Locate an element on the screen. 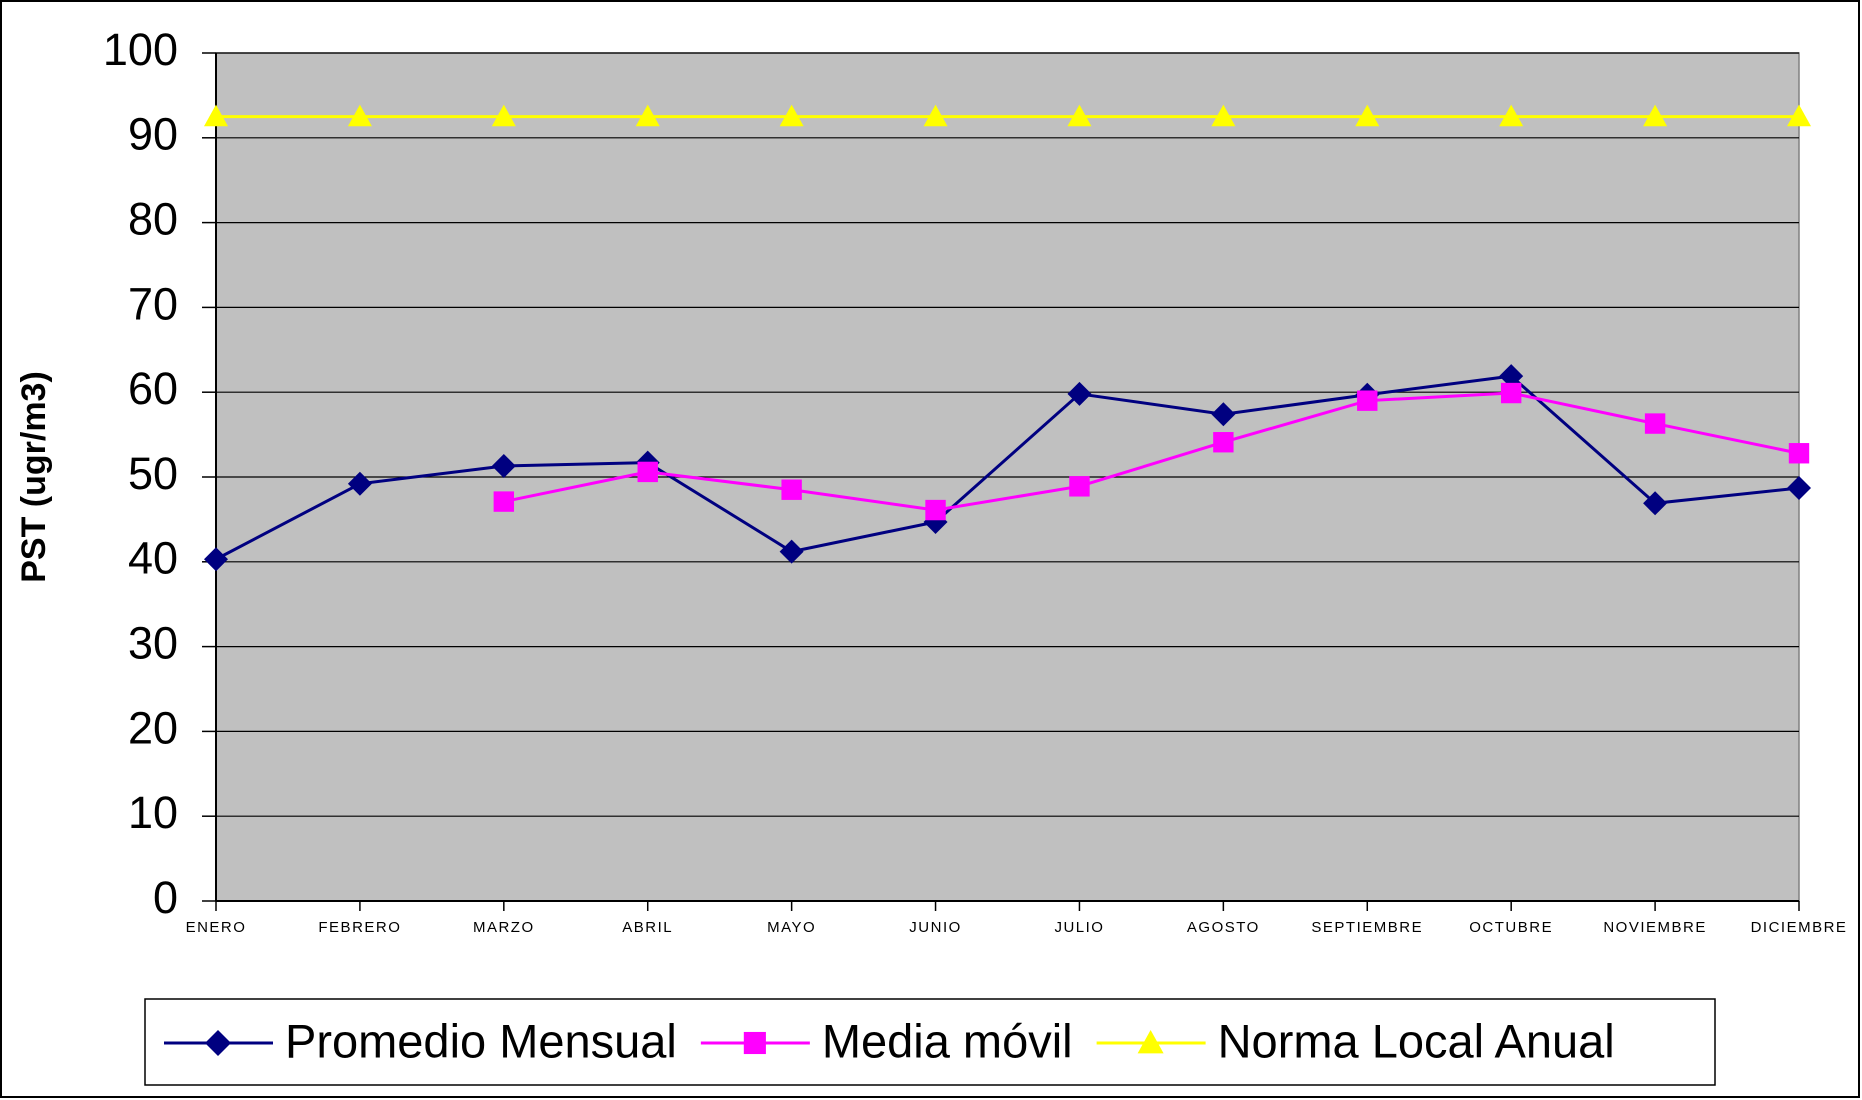  y-tick-label: 10 is located at coordinates (153, 812).